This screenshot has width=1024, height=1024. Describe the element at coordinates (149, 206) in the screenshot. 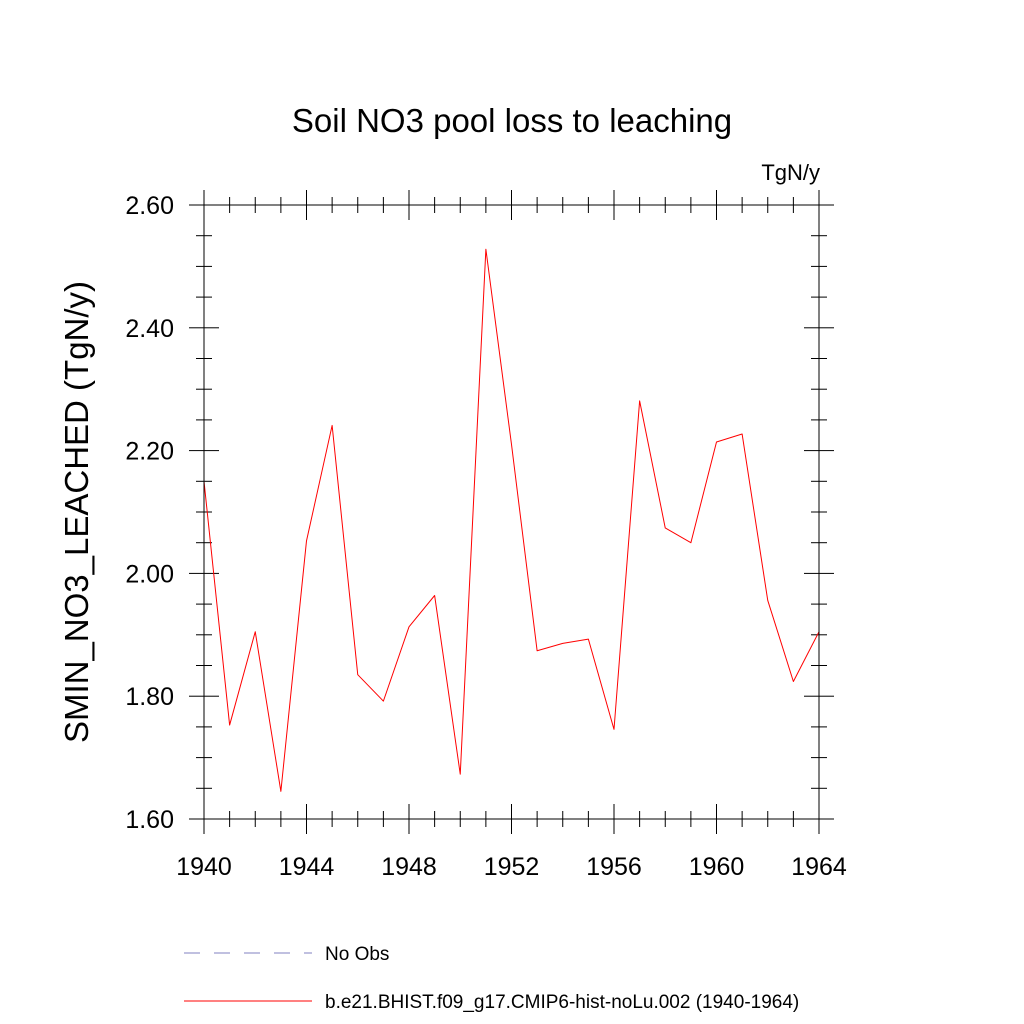

I see `y-tick-label: 2.60` at that location.